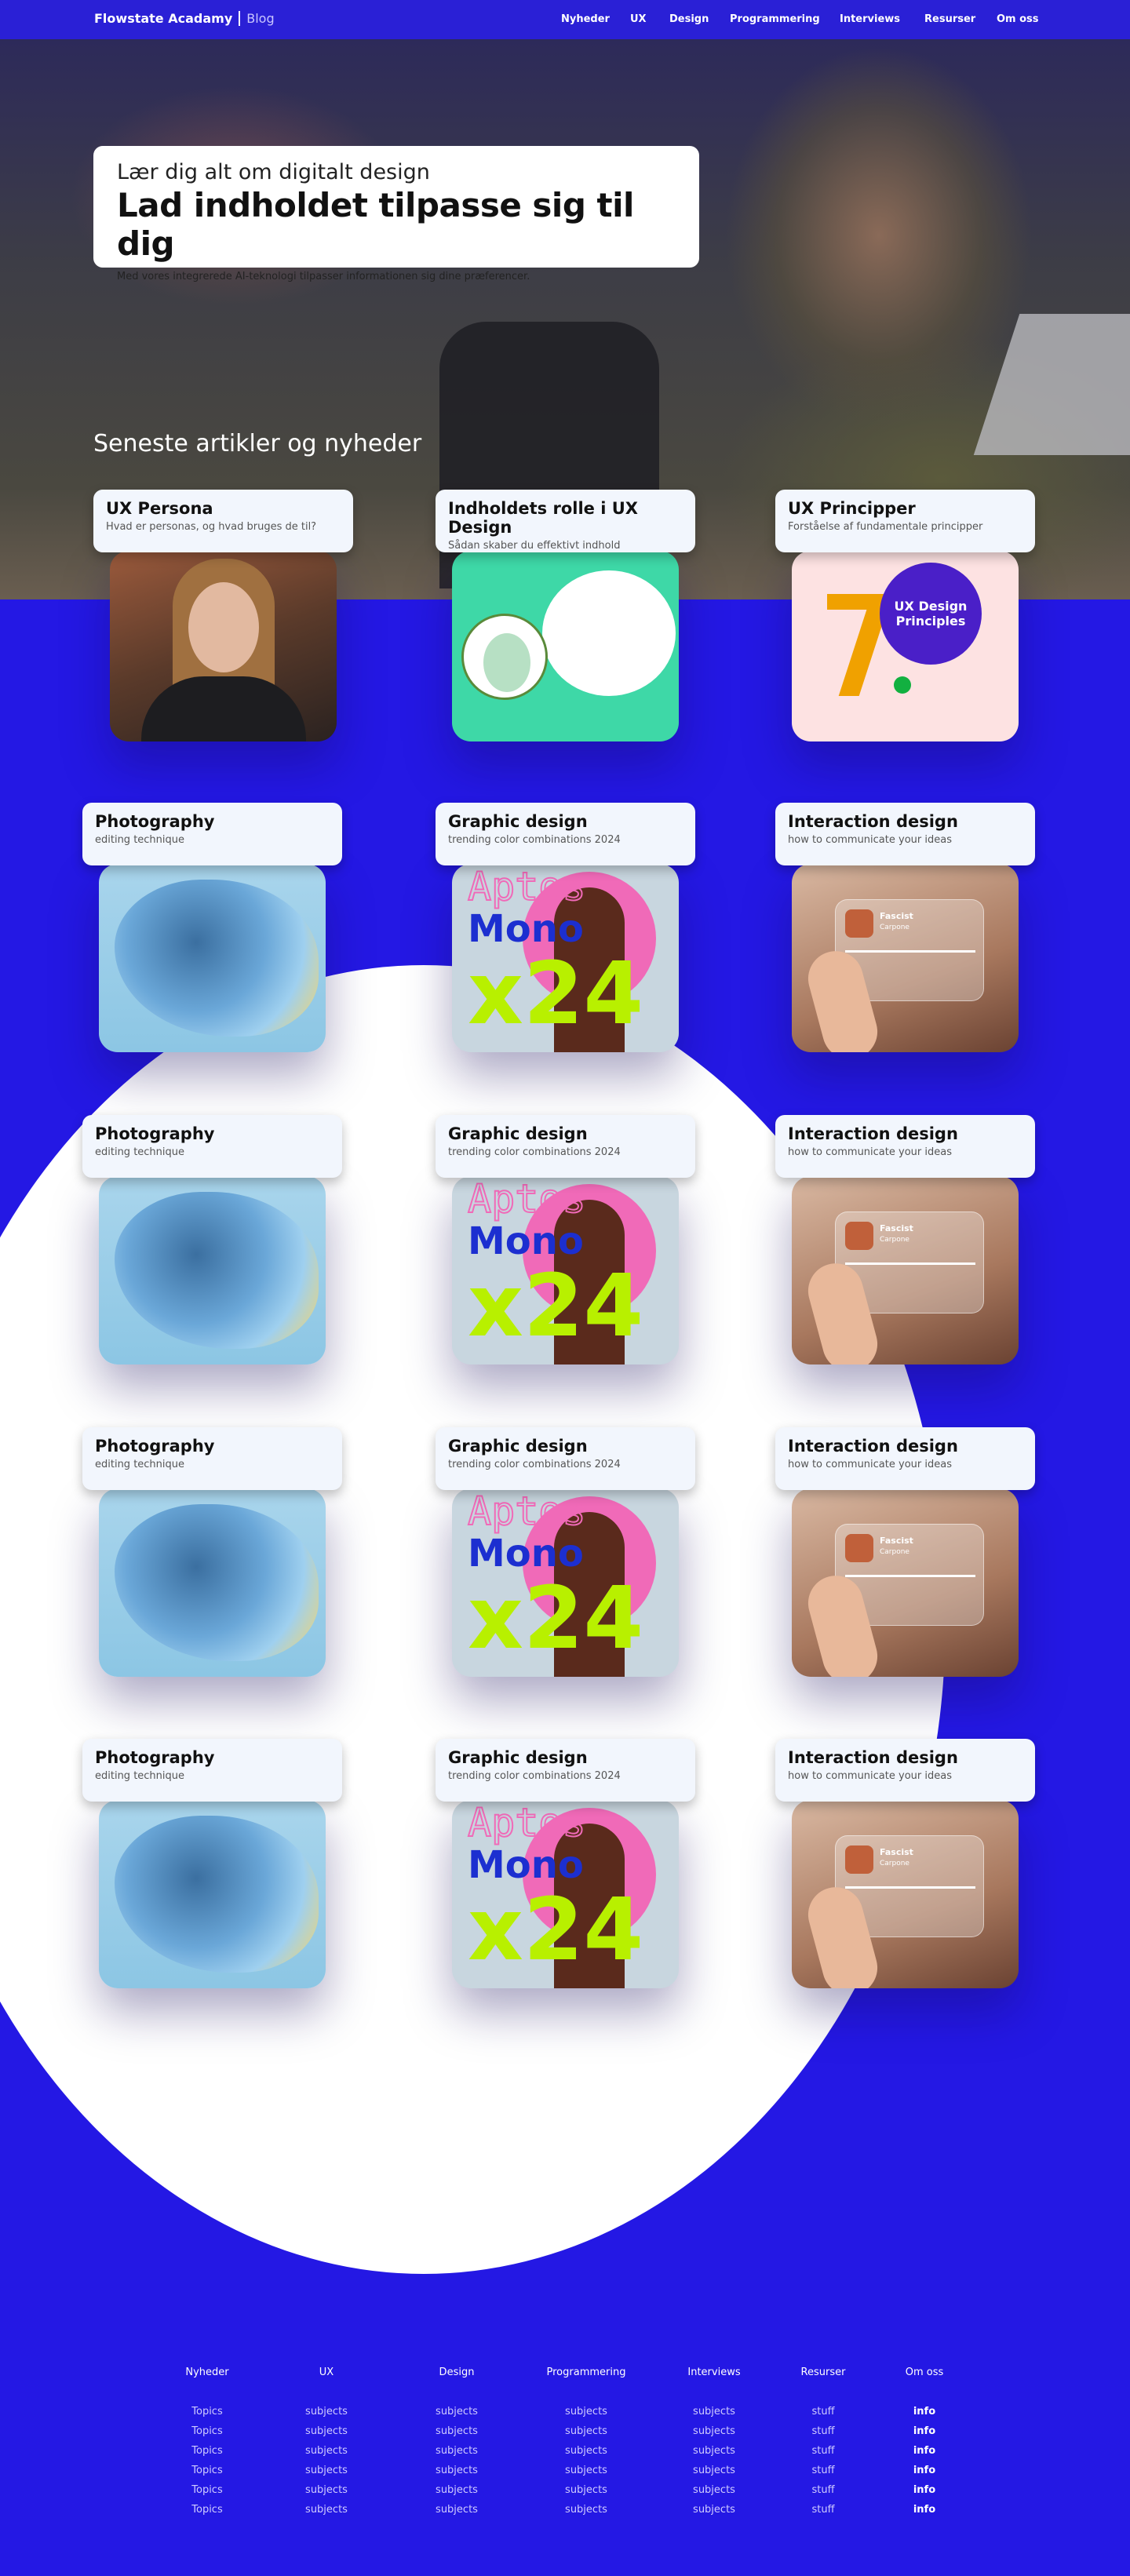 The image size is (1130, 2576). Describe the element at coordinates (585, 19) in the screenshot. I see `nav-link: Nyheder` at that location.